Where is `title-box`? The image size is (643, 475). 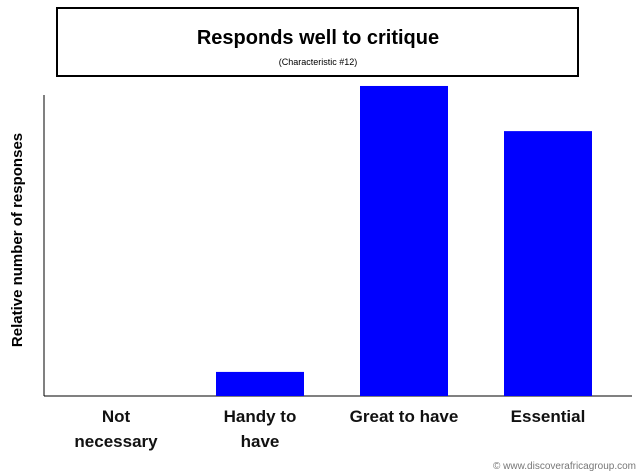 title-box is located at coordinates (317, 42).